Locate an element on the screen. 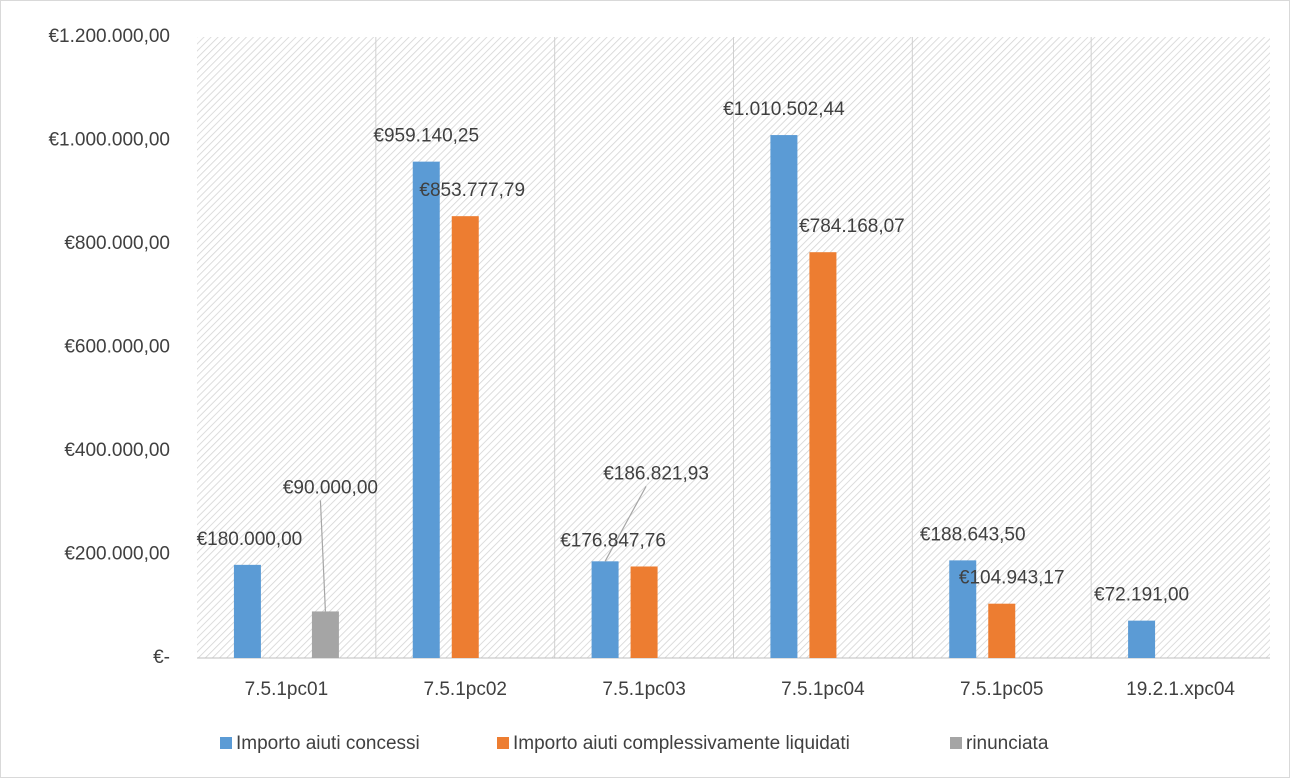 This screenshot has height=778, width=1290. data-label: €90.000,00 is located at coordinates (330, 487).